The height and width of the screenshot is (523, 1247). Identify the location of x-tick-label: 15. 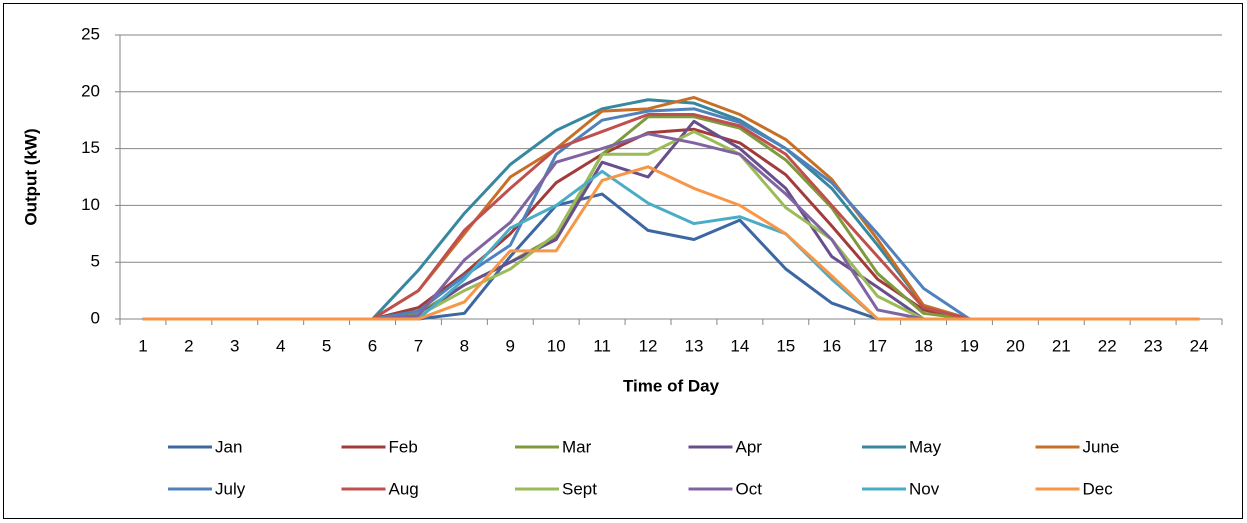
(785, 345).